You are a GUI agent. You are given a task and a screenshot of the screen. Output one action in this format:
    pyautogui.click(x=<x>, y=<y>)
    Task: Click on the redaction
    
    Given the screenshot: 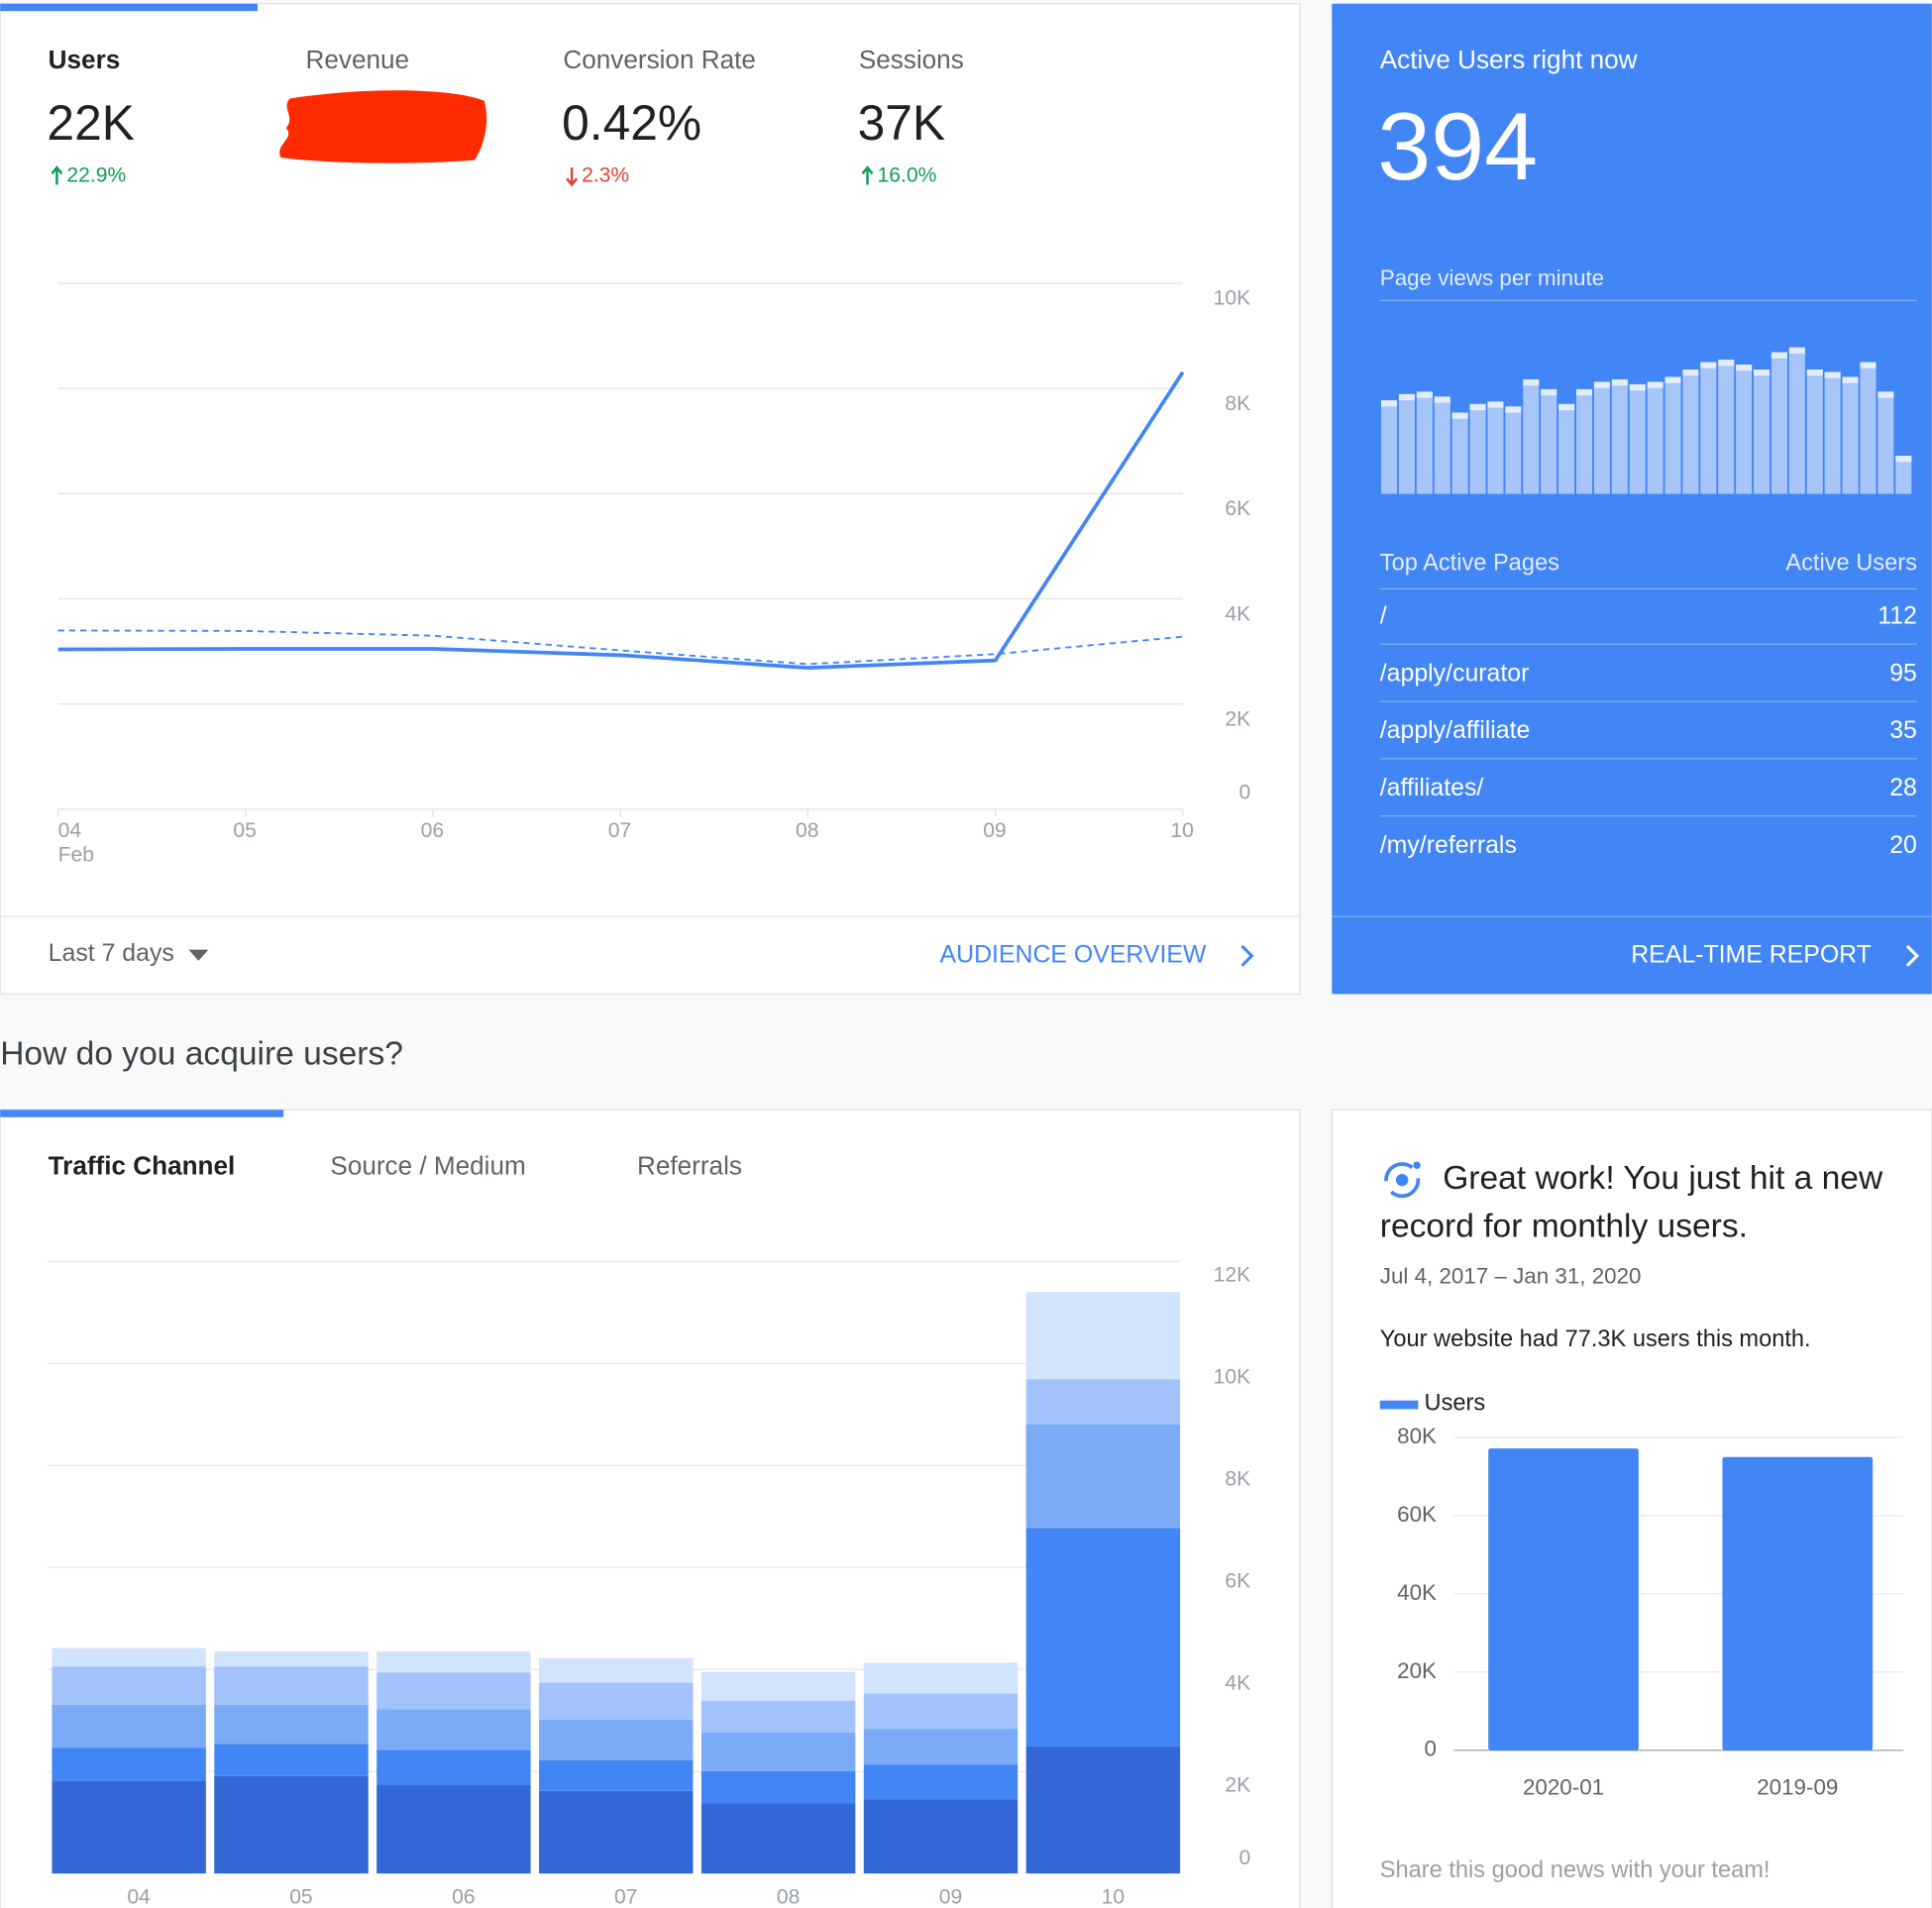 What is the action you would take?
    pyautogui.click(x=383, y=127)
    